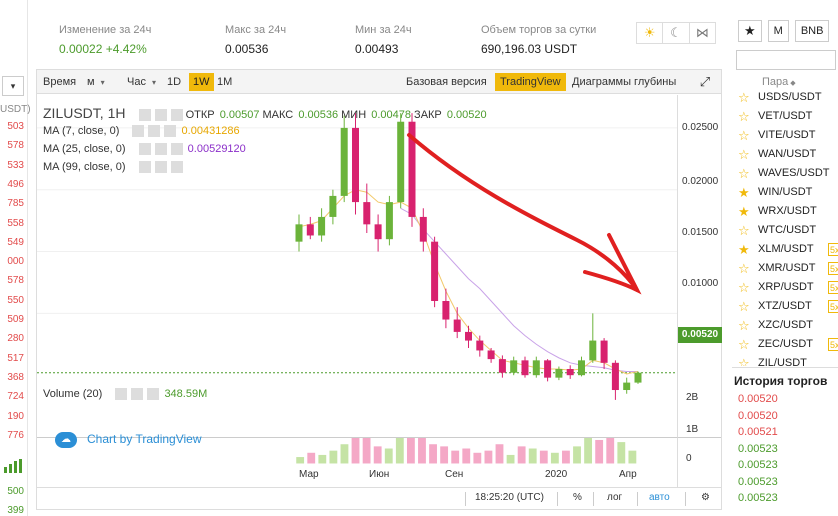 Image resolution: width=838 pixels, height=516 pixels. Describe the element at coordinates (577, 497) in the screenshot. I see `percent-scale-button: %` at that location.